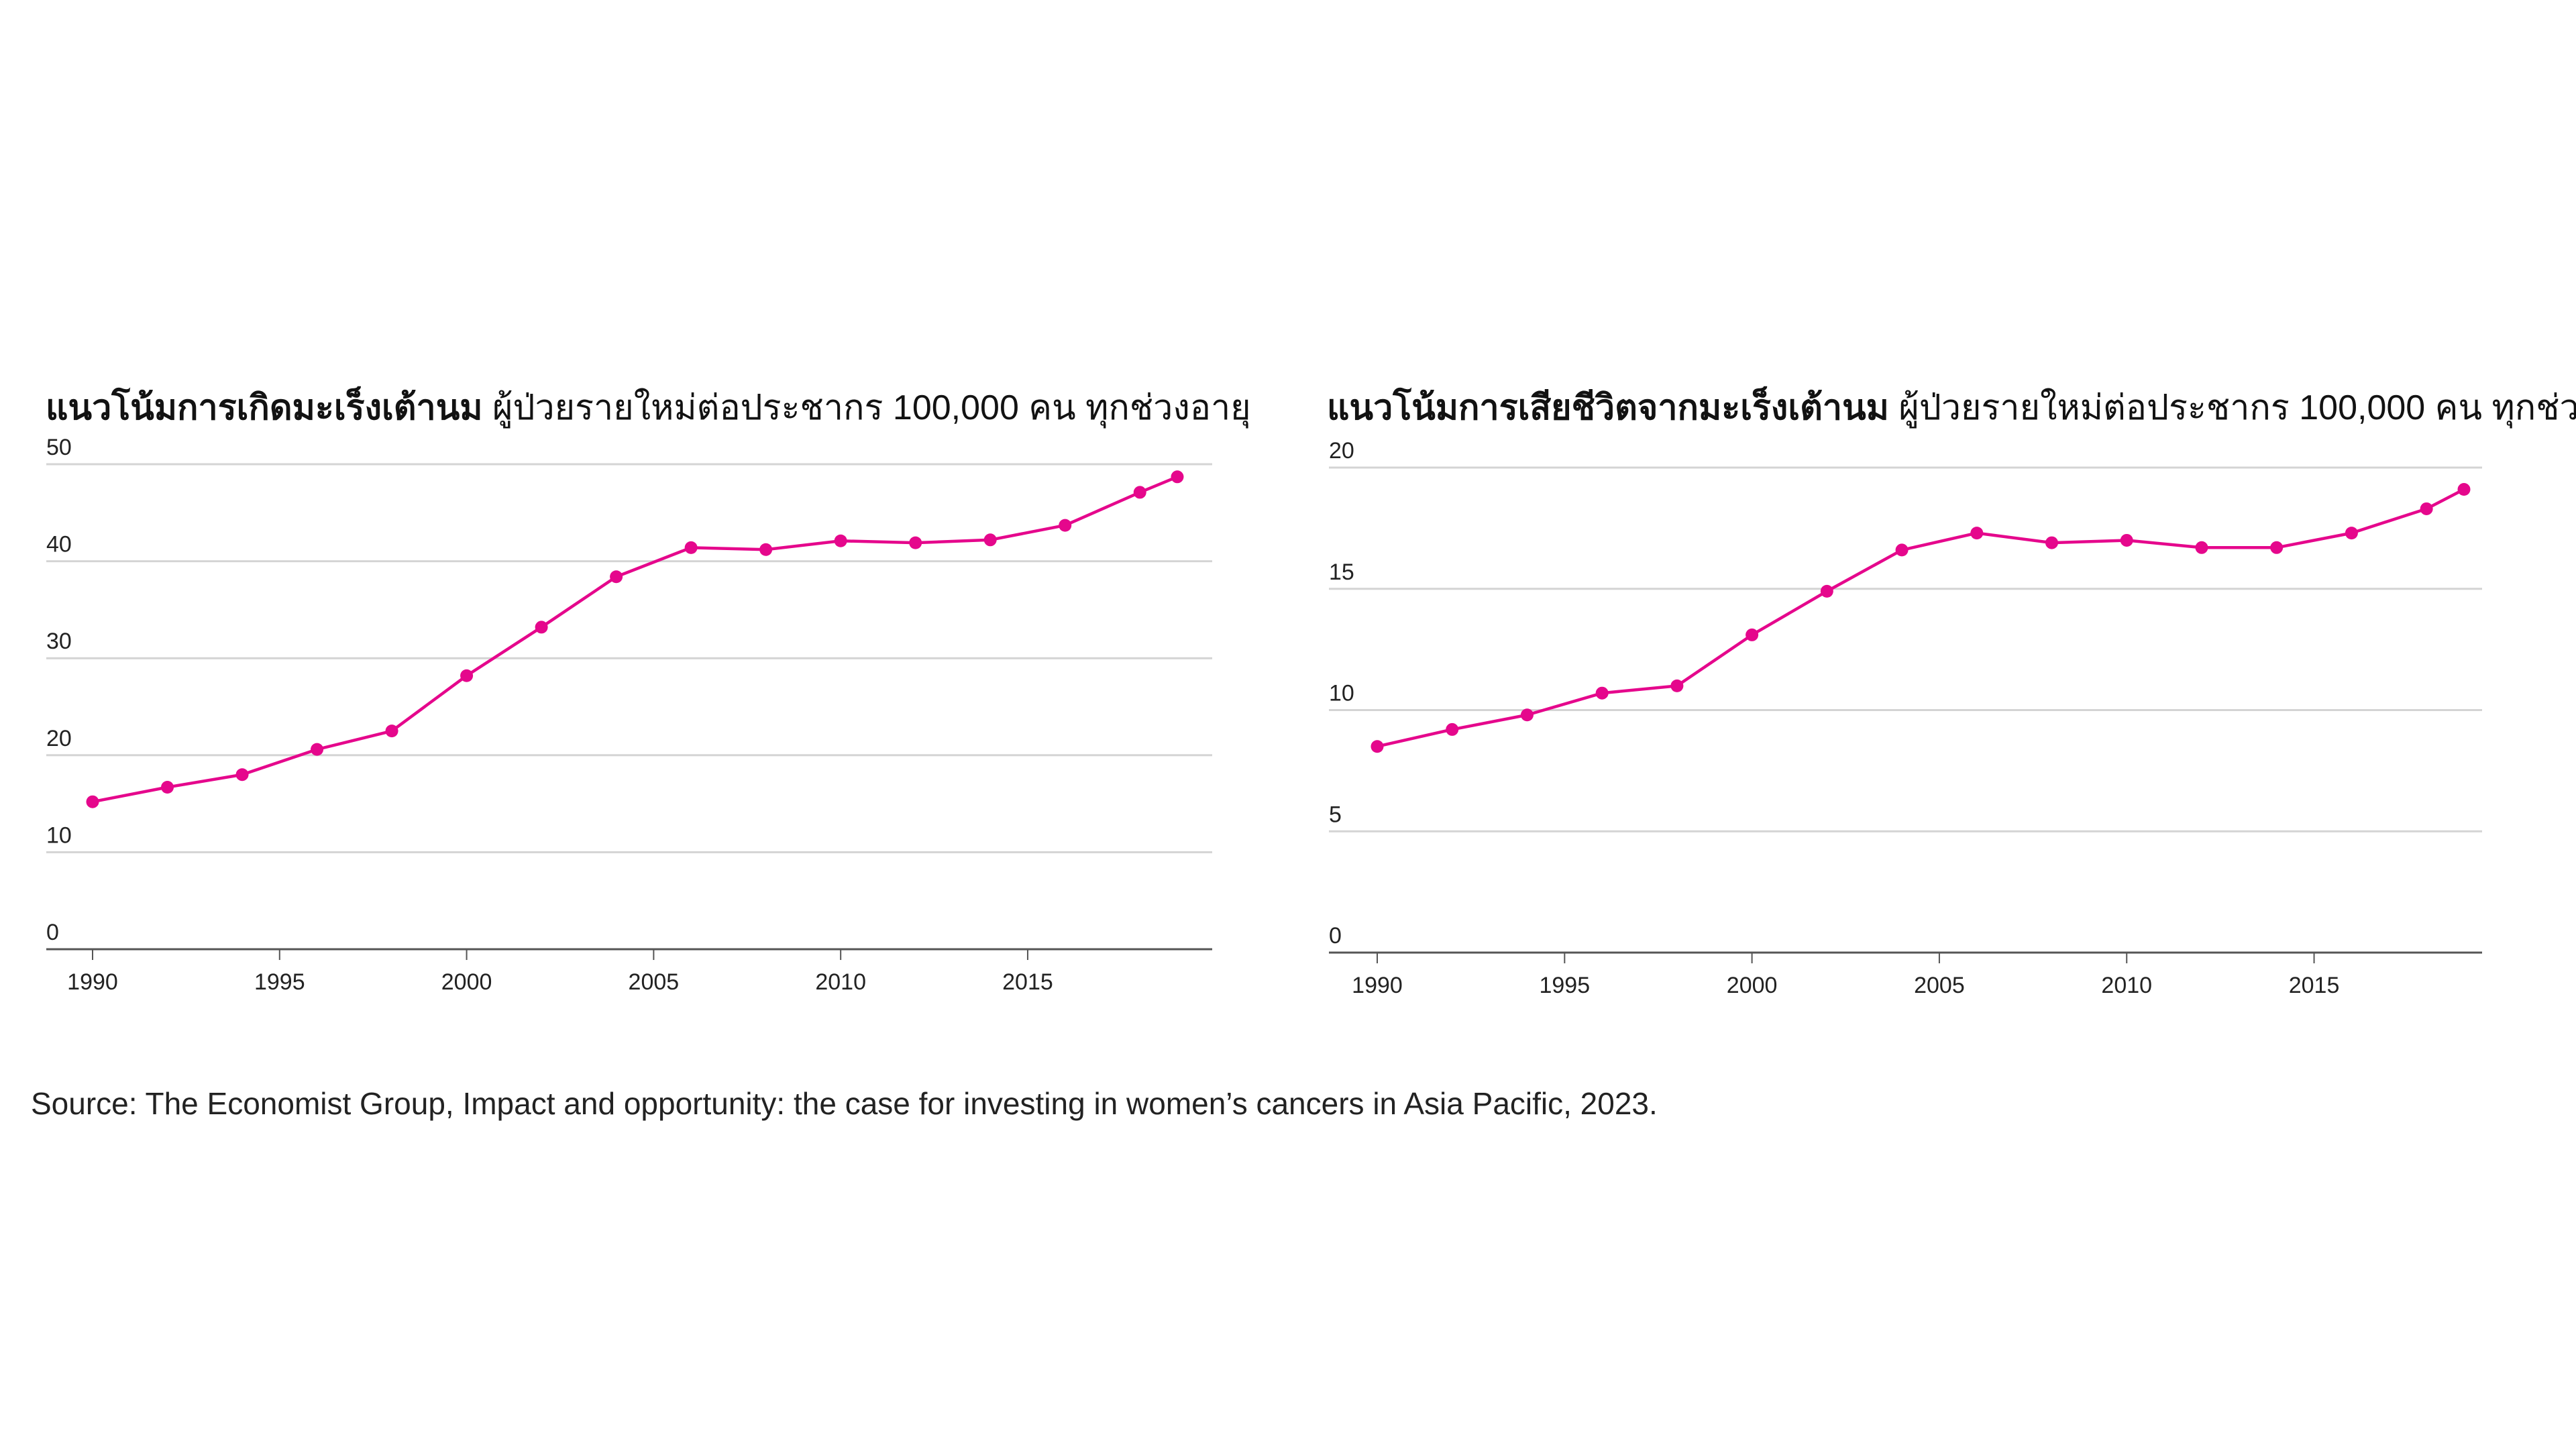 The image size is (2576, 1449). What do you see at coordinates (1608, 407) in the screenshot?
I see `chart-title: แนวโน้มการเสียชีวิตจากมะเร็งเต้านม` at bounding box center [1608, 407].